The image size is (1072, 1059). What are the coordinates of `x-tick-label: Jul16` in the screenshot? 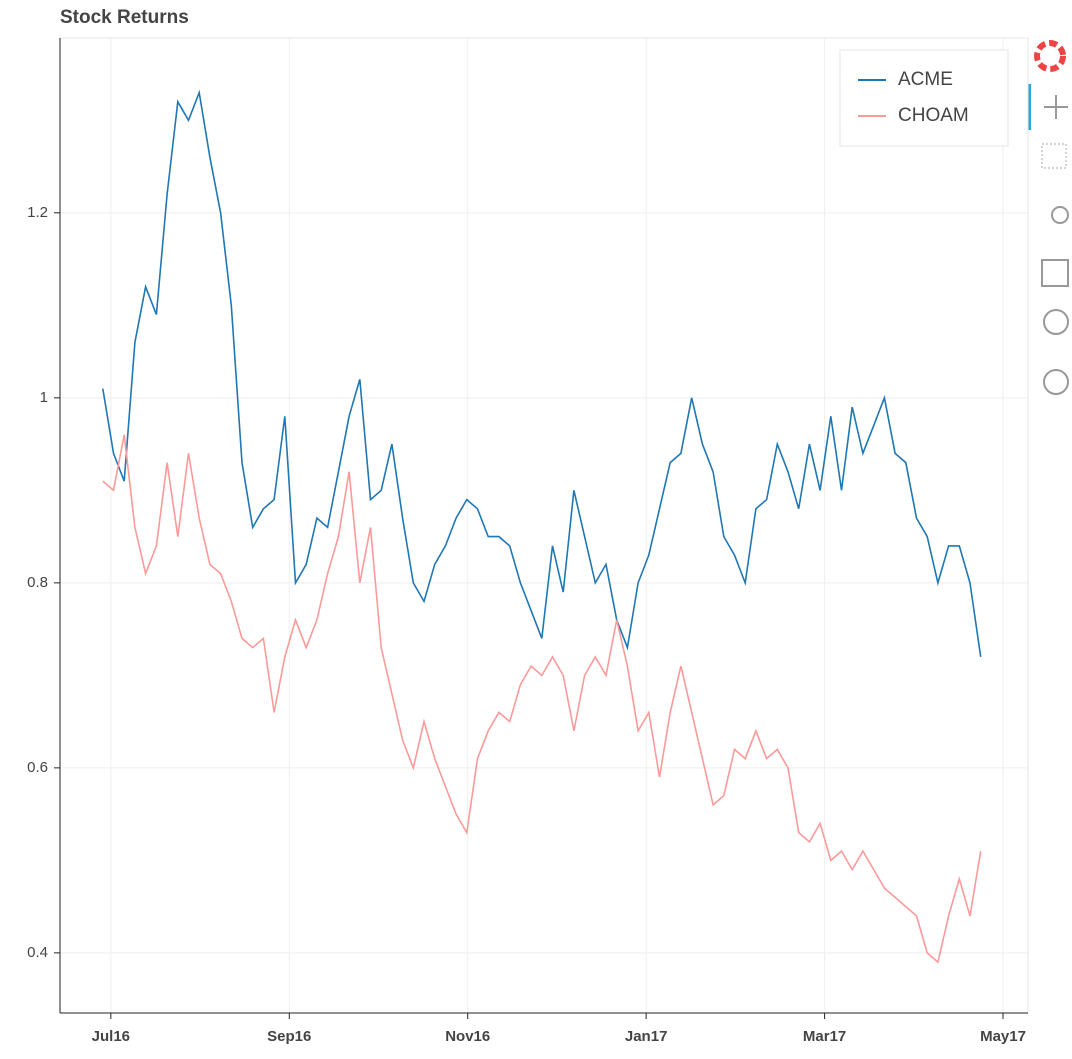 It's located at (111, 1036).